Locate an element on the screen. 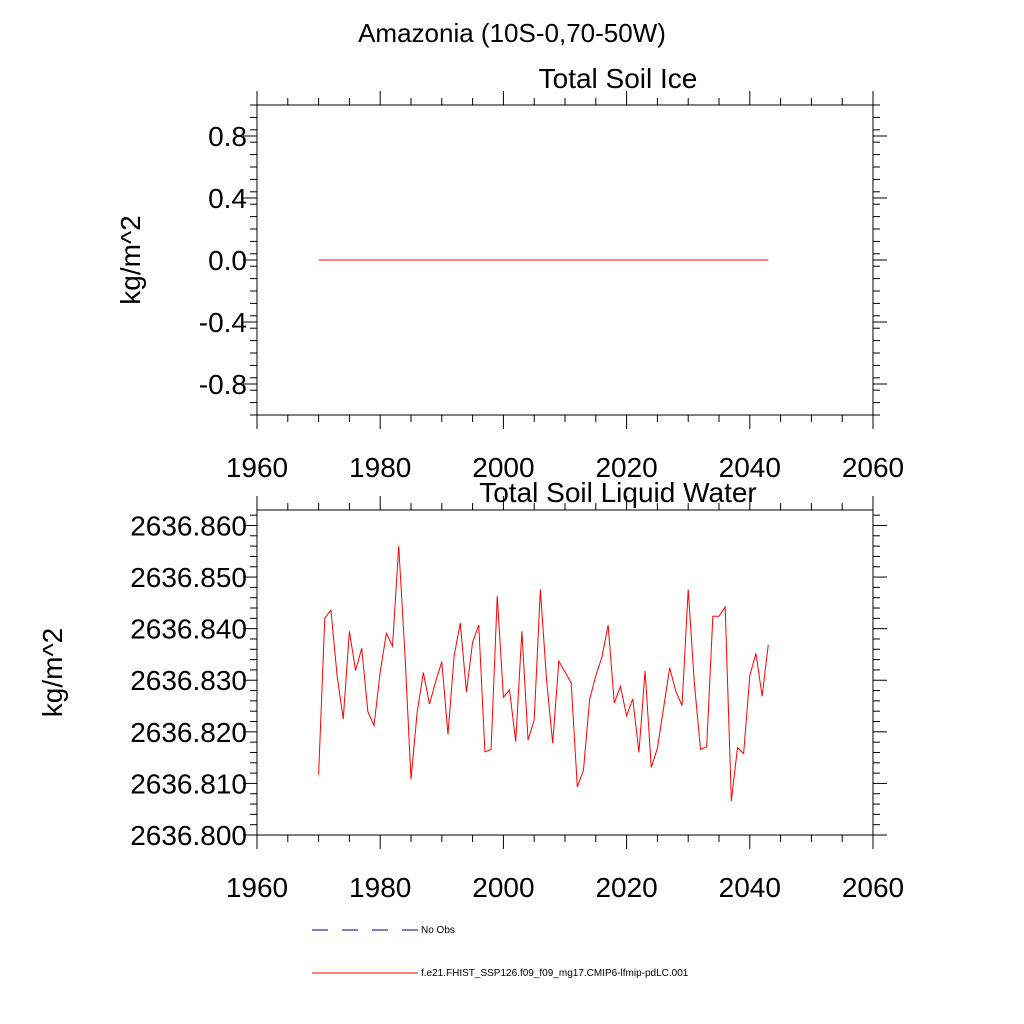 The image size is (1024, 1024). y-tick-label: 2636.860 is located at coordinates (188, 525).